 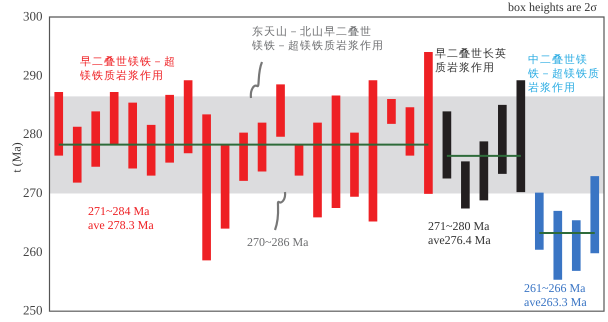 What do you see at coordinates (552, 7) in the screenshot?
I see `text: box heights are 2σ` at bounding box center [552, 7].